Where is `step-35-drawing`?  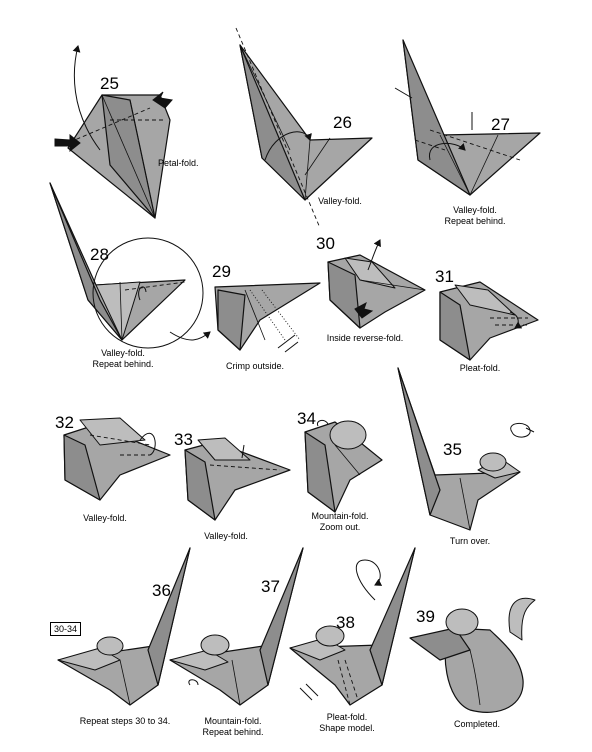
step-35-drawing is located at coordinates (466, 449).